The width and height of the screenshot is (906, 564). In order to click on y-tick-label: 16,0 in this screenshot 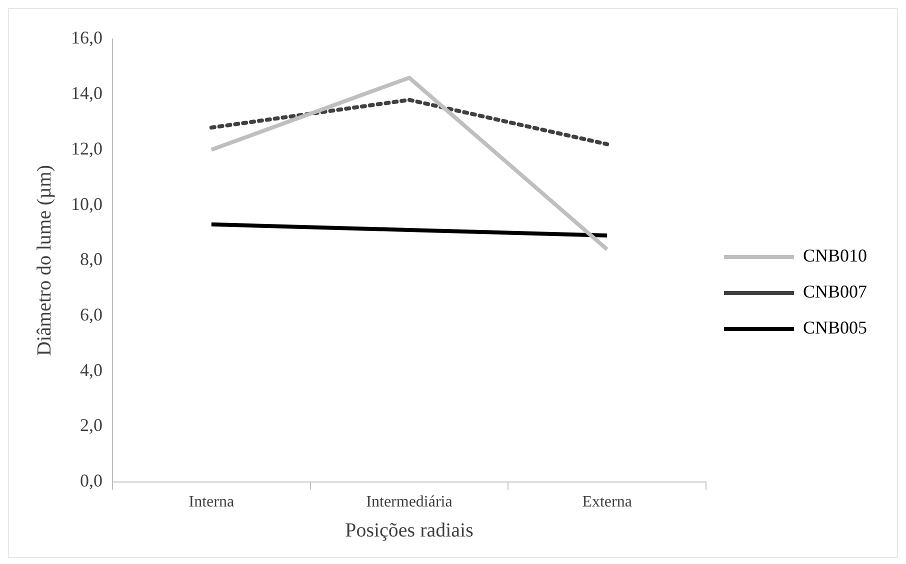, I will do `click(86, 38)`.